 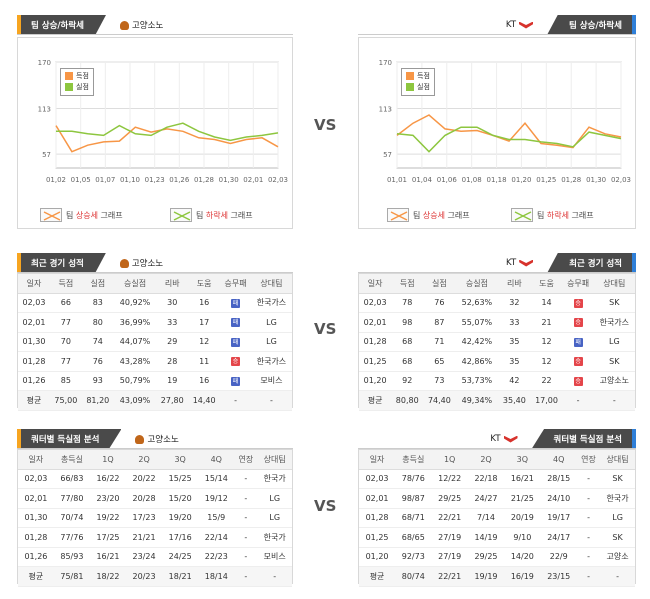 What do you see at coordinates (522, 576) in the screenshot?
I see `table-cell: 16/19` at bounding box center [522, 576].